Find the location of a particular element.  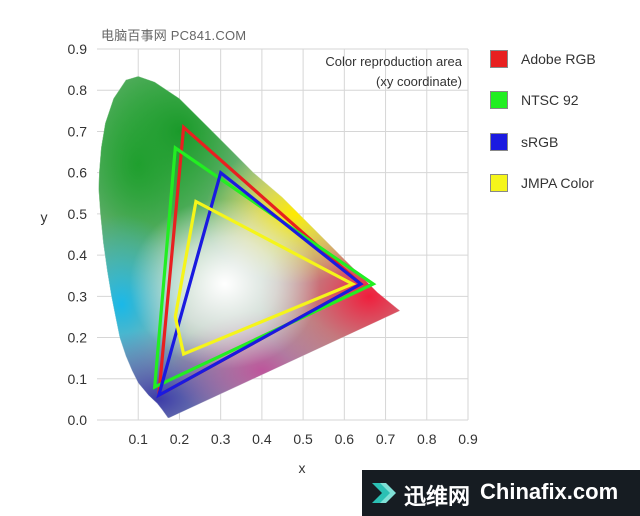

chinafix-logo-icon is located at coordinates (384, 493).